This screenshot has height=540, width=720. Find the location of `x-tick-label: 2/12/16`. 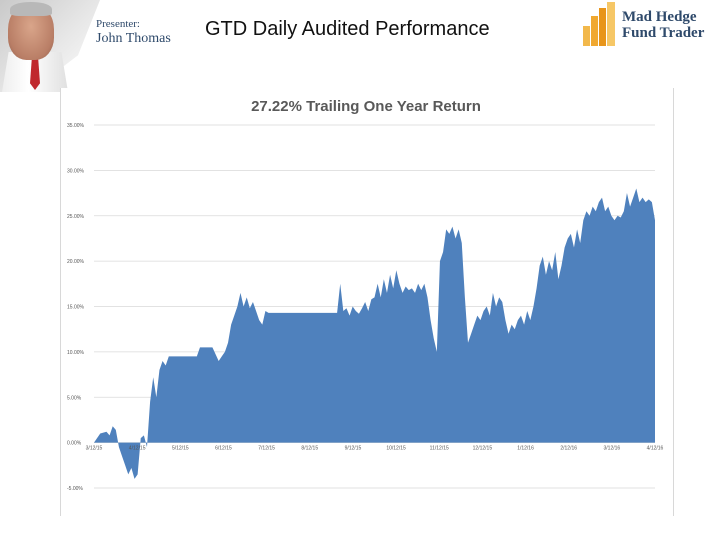

x-tick-label: 2/12/16 is located at coordinates (568, 449).